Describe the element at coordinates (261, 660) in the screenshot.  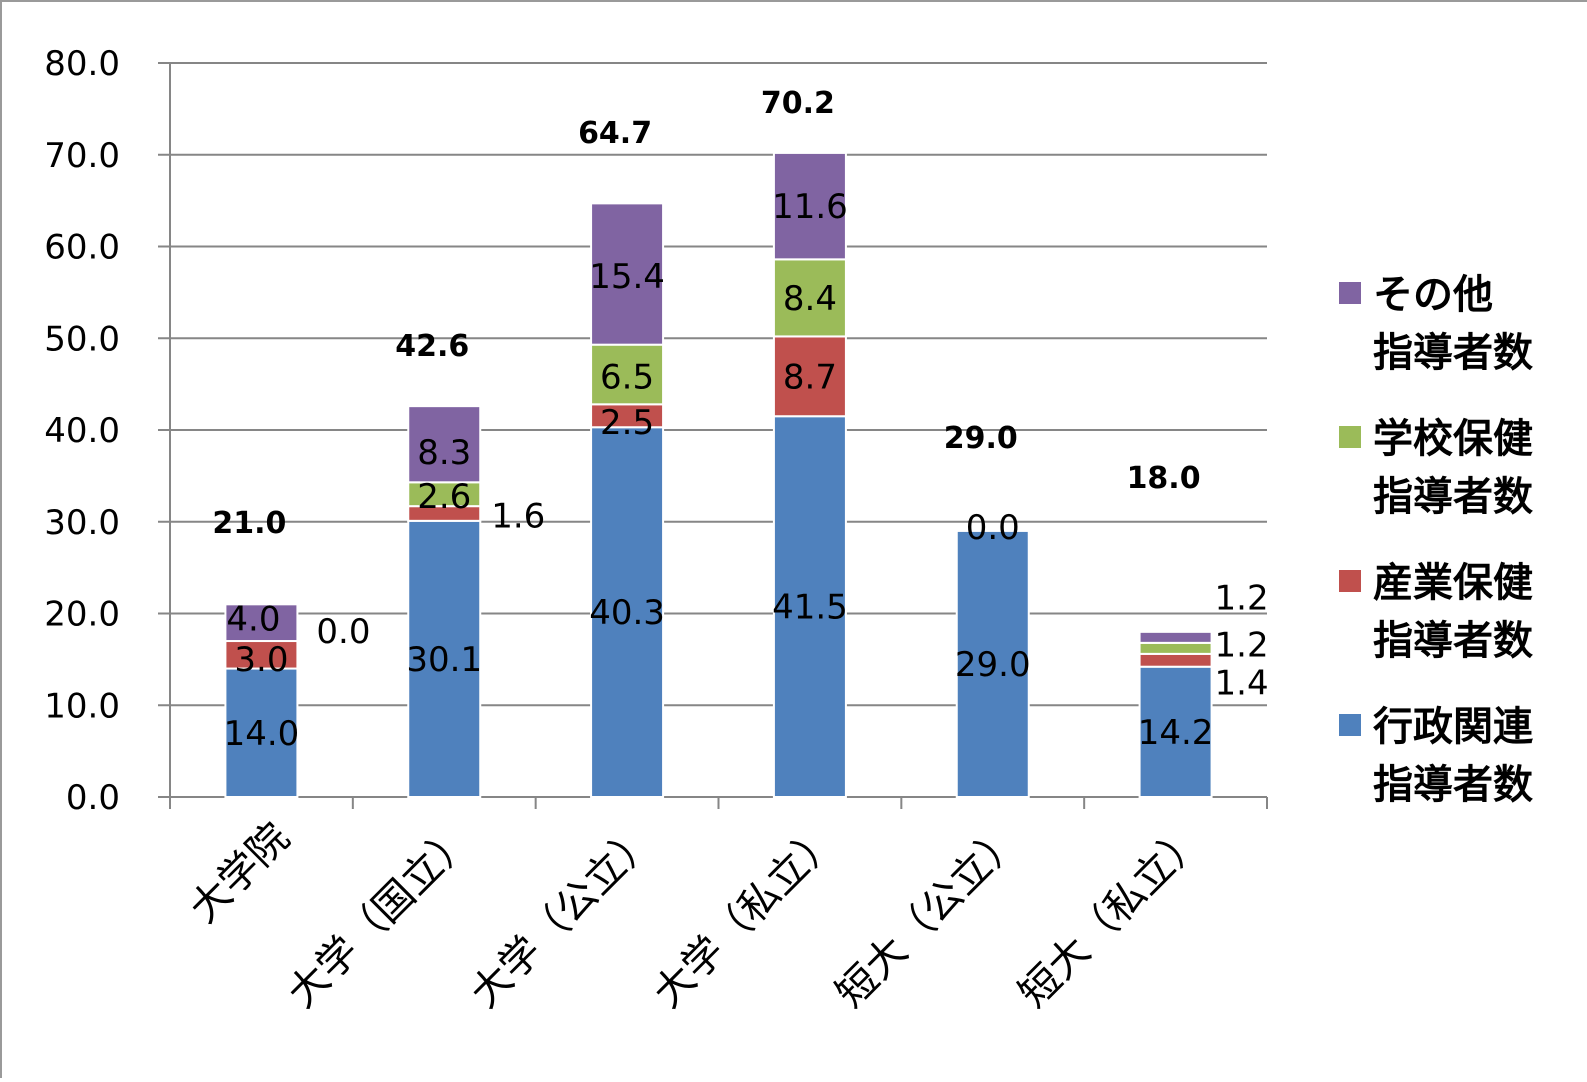
I see `segment-value-label: 3.0` at that location.